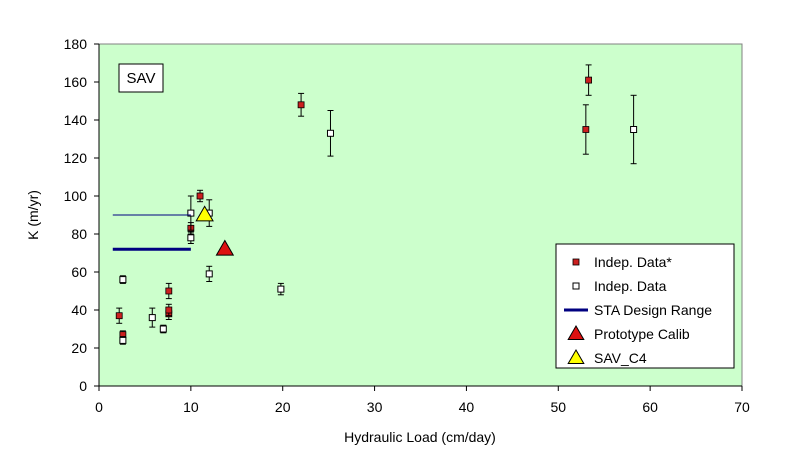 This screenshot has height=460, width=804. I want to click on x-axis-title: Hydraulic Load (cm/day), so click(420, 437).